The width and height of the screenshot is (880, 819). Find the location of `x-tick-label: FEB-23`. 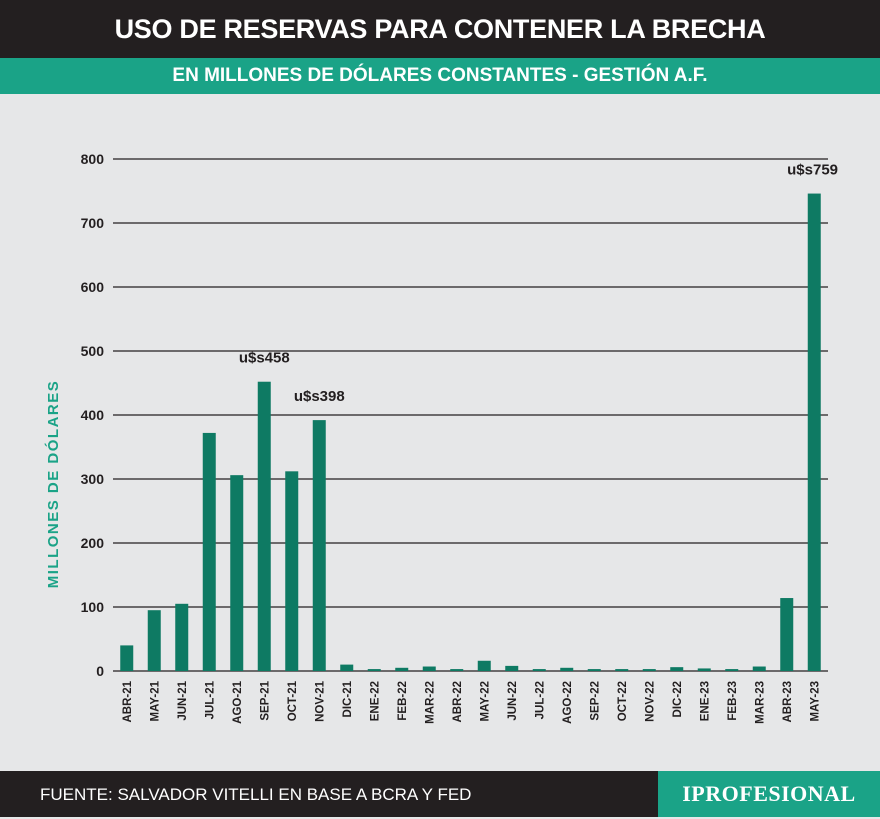

x-tick-label: FEB-23 is located at coordinates (733, 701).